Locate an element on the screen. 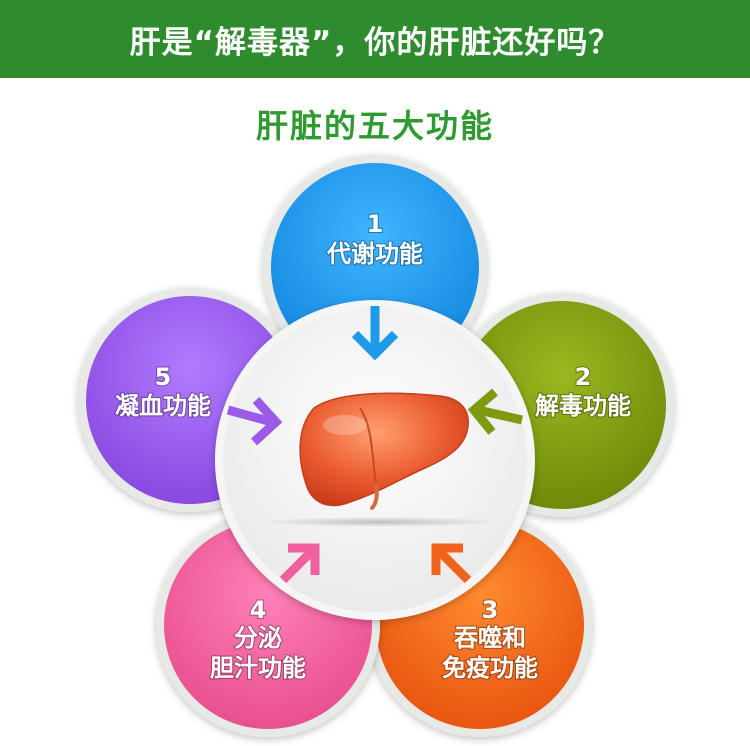 This screenshot has width=750, height=746. petal-1-label: 1 代谢功能 is located at coordinates (374, 239).